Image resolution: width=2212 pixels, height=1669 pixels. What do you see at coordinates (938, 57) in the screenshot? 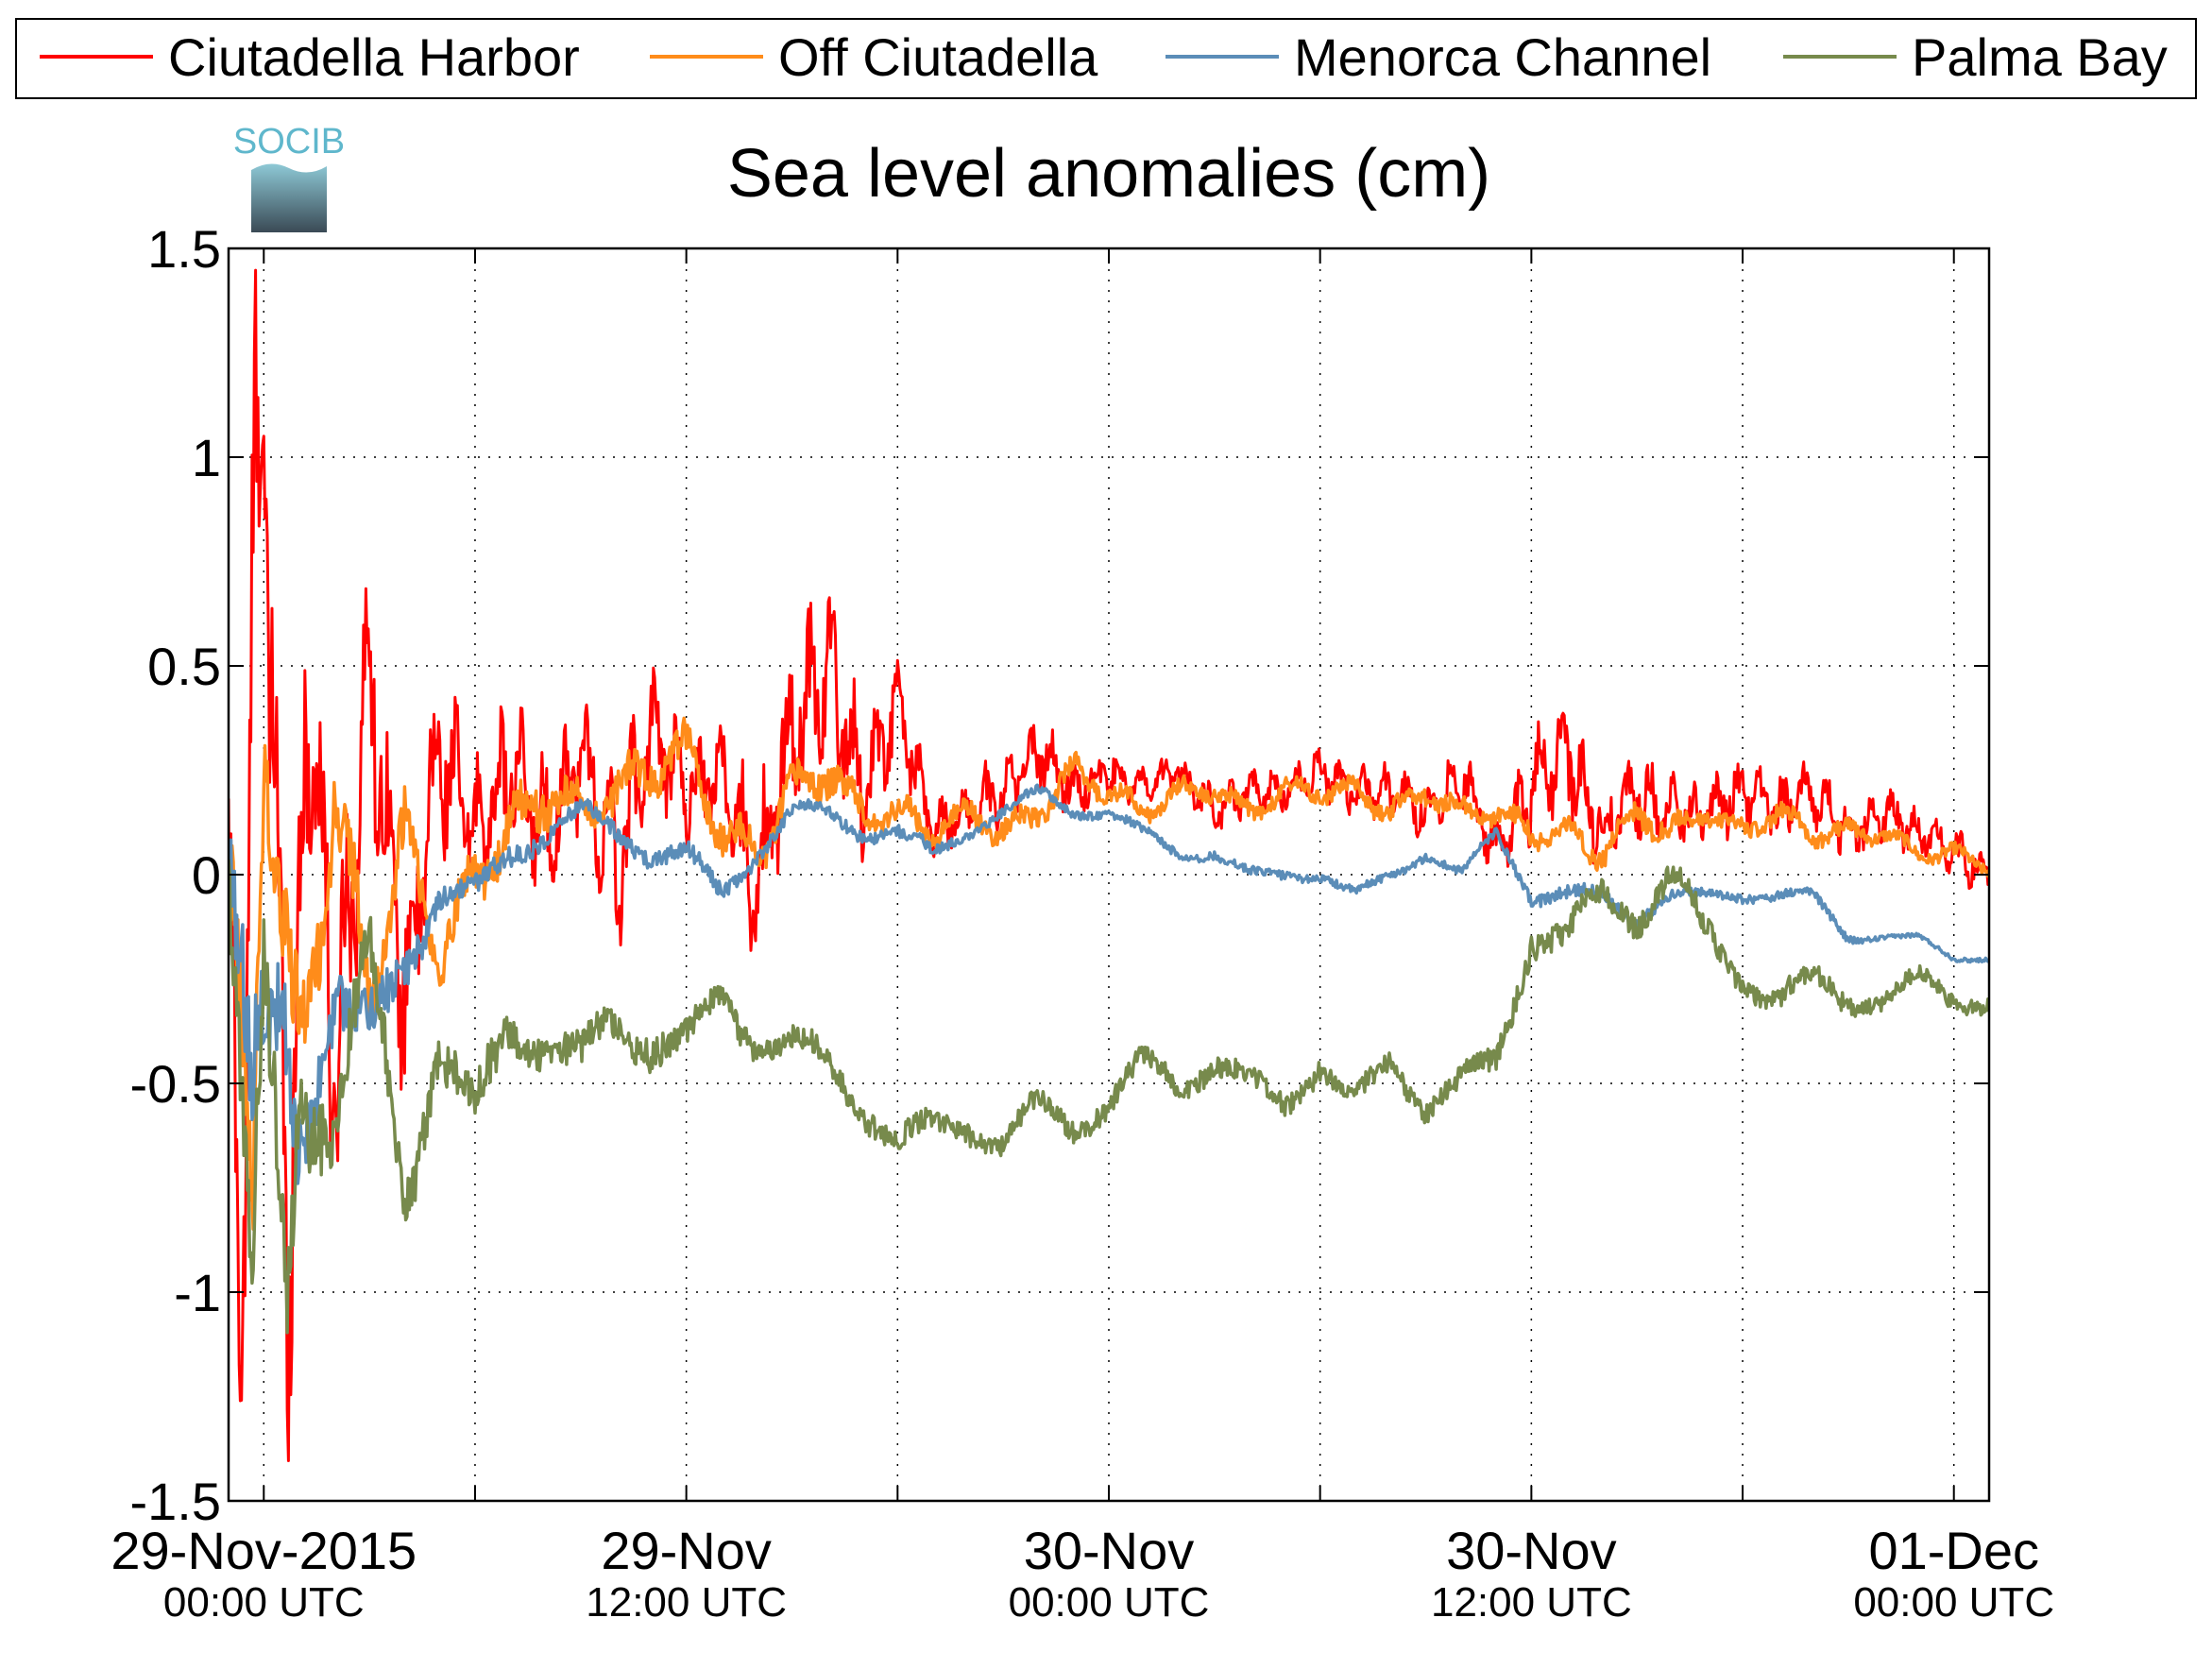
I see `legend-label: Off Ciutadella` at bounding box center [938, 57].